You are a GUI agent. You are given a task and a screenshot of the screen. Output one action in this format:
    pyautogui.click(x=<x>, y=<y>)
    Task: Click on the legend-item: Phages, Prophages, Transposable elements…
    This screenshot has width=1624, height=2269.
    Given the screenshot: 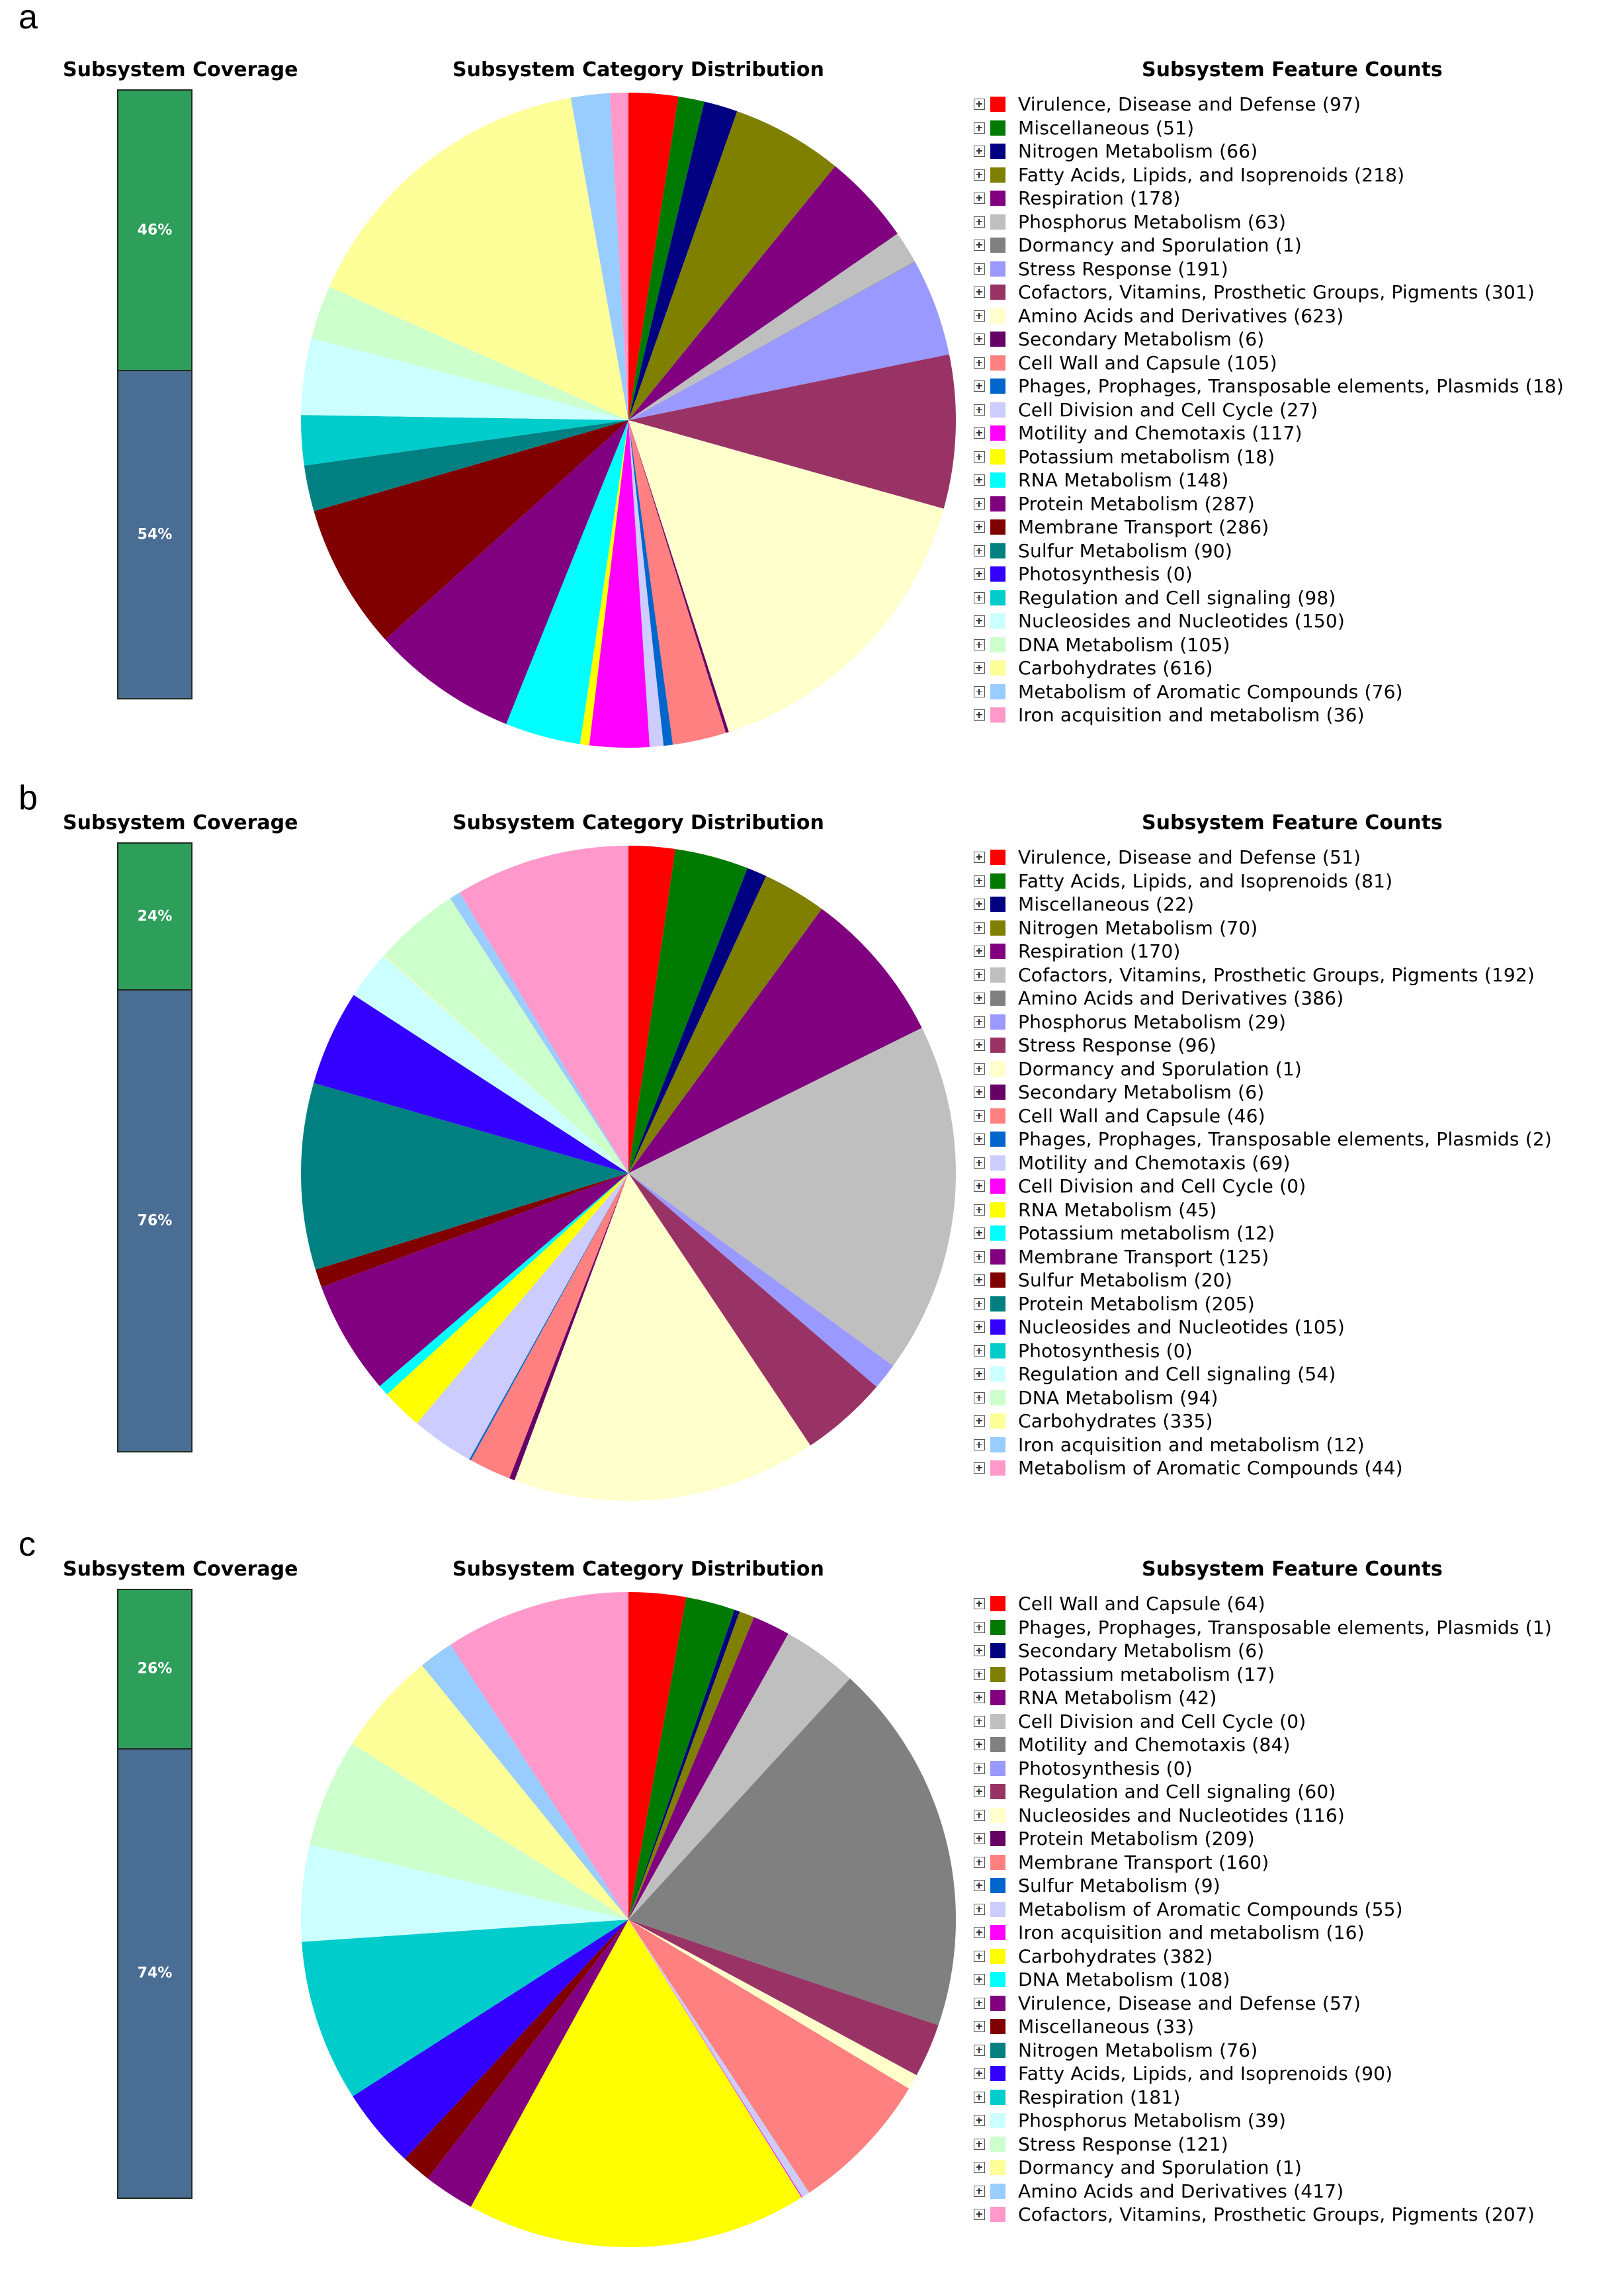 What is the action you would take?
    pyautogui.click(x=1263, y=1628)
    